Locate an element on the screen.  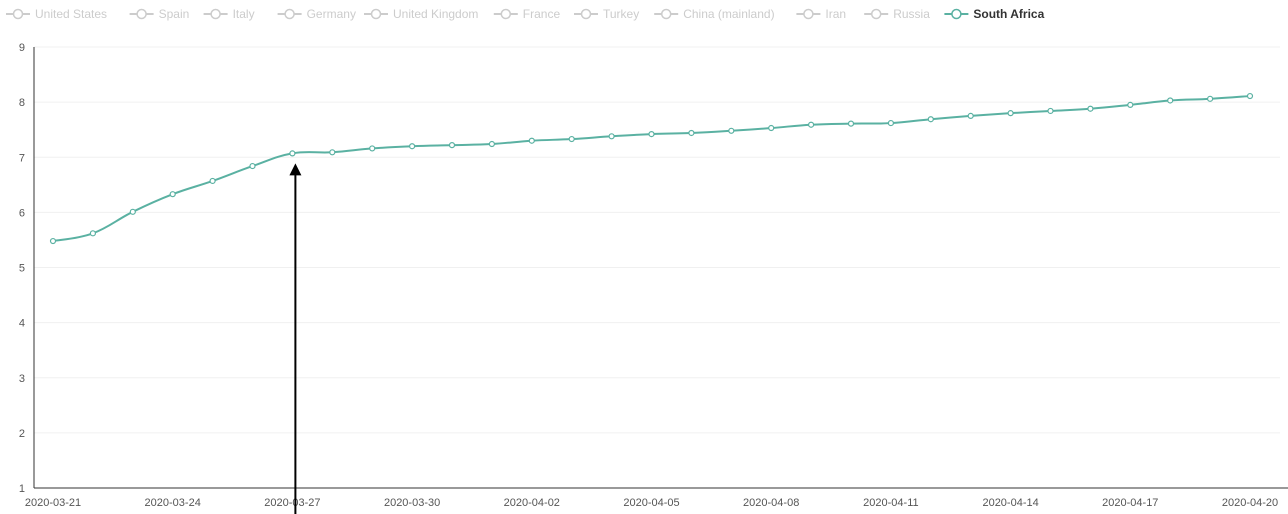
legend-label: Turkey is located at coordinates (621, 14).